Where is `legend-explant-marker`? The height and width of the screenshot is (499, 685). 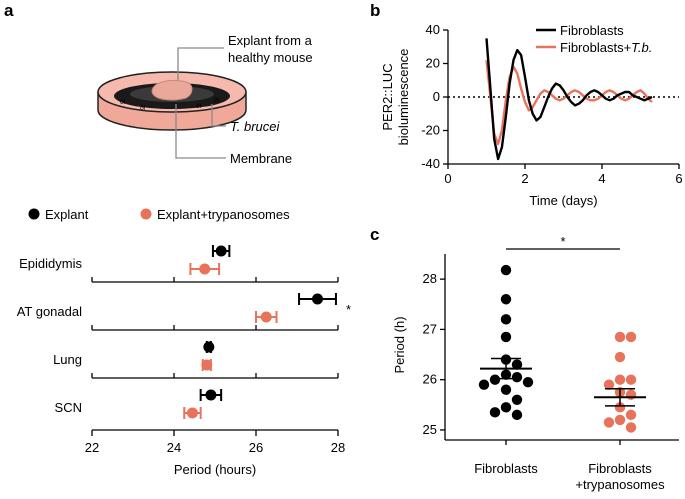
legend-explant-marker is located at coordinates (34, 214).